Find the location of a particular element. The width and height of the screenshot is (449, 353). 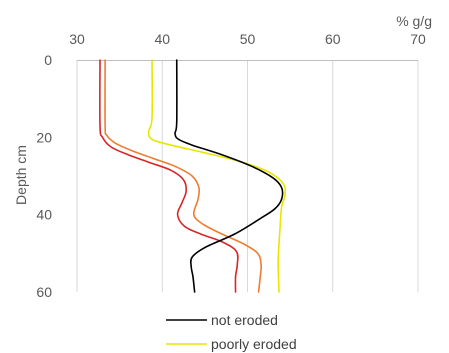

legend-label: poorly eroded is located at coordinates (254, 344).